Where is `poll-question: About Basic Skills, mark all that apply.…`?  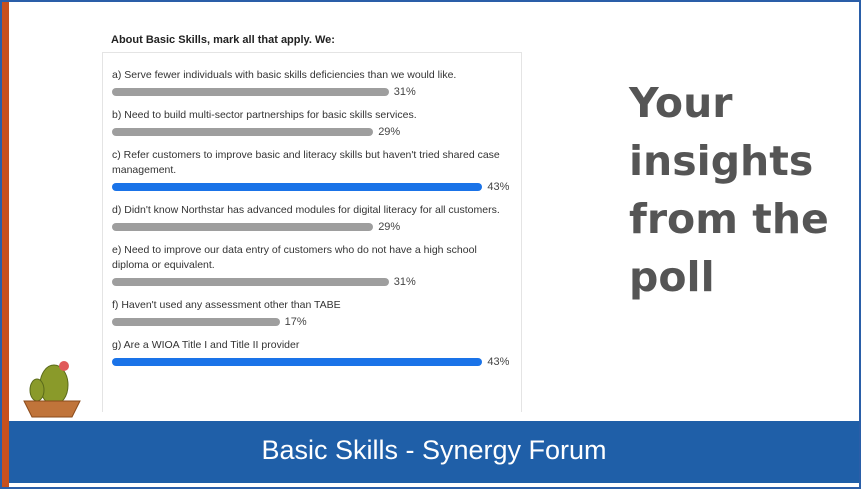
poll-question: About Basic Skills, mark all that apply.… is located at coordinates (223, 40).